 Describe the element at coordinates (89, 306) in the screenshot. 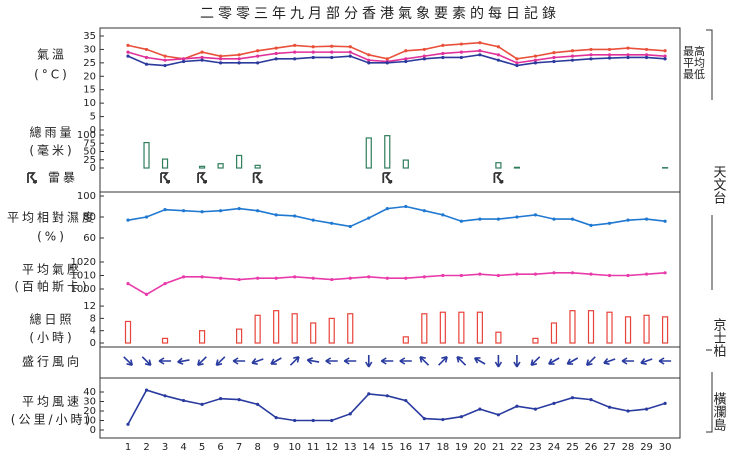

I see `y-tick-label: 12` at that location.